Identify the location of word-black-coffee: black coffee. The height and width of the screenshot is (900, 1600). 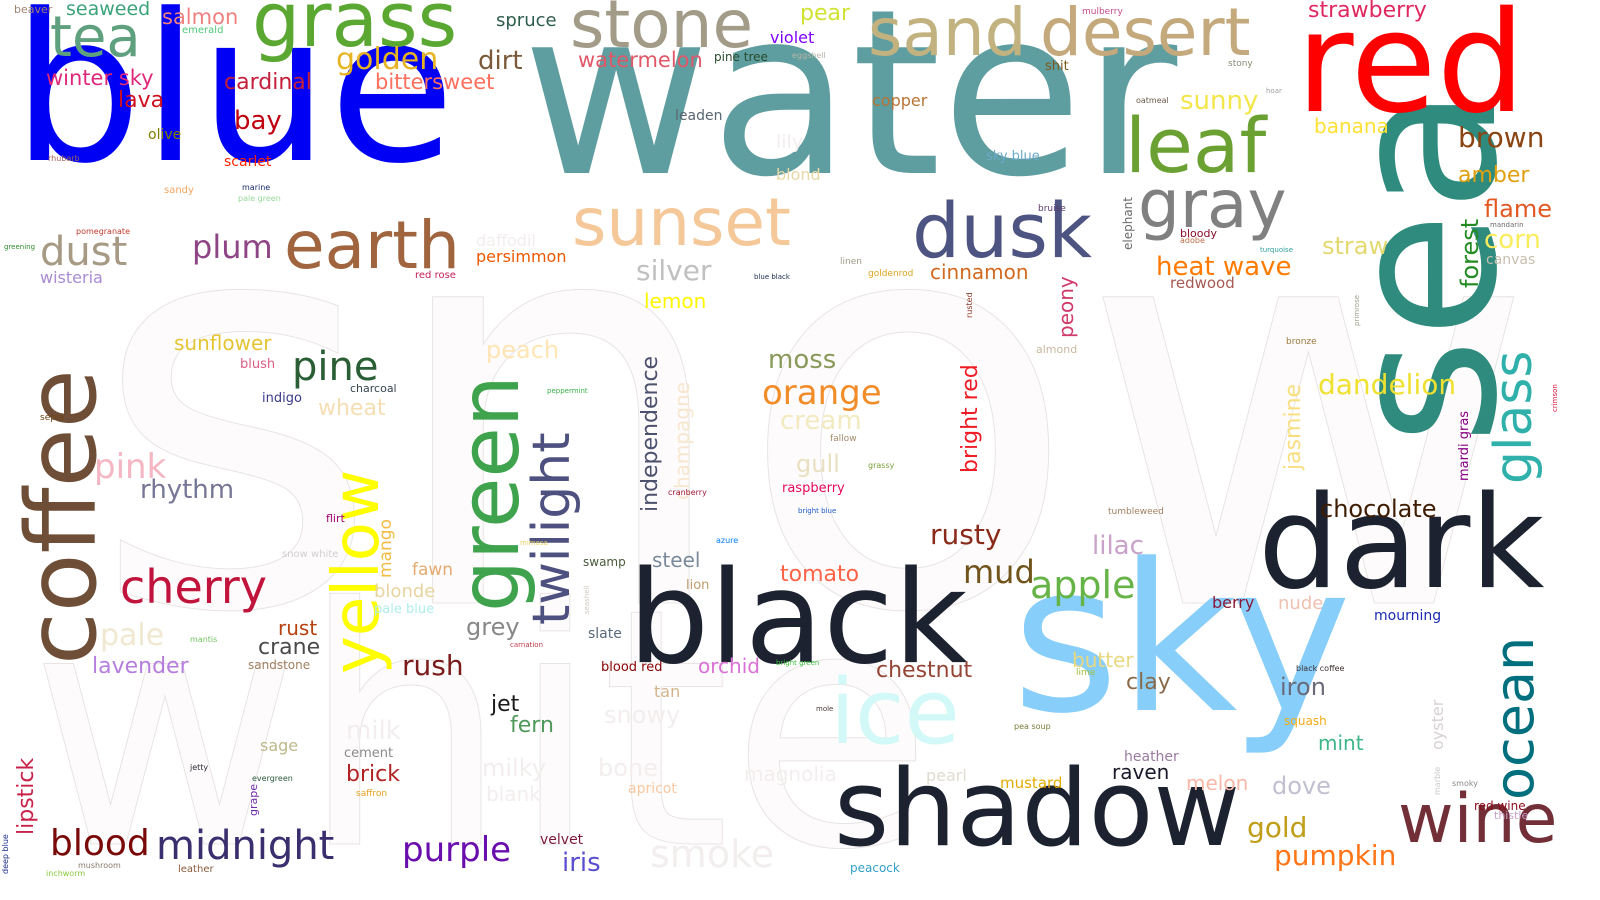
(1320, 668).